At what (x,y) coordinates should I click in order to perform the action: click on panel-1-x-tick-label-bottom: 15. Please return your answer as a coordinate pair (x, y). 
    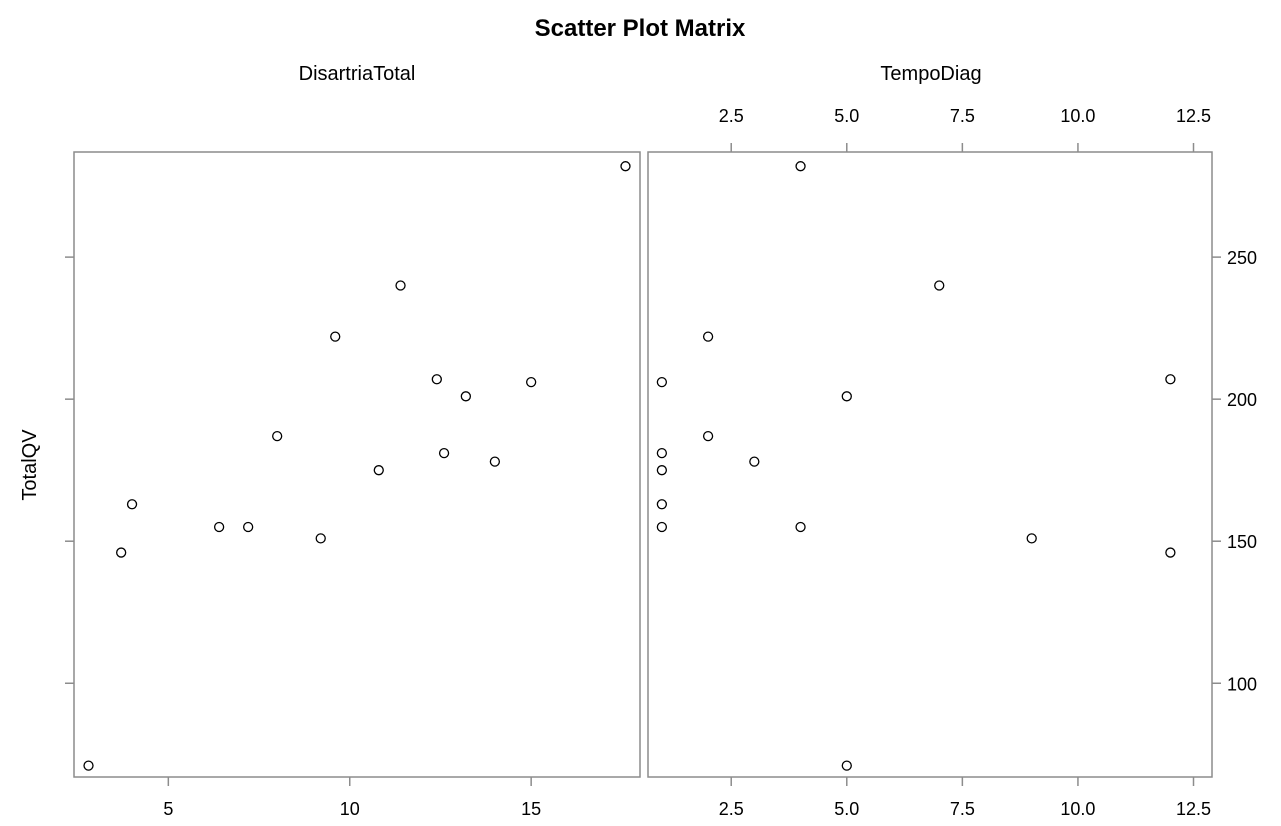
    Looking at the image, I should click on (531, 809).